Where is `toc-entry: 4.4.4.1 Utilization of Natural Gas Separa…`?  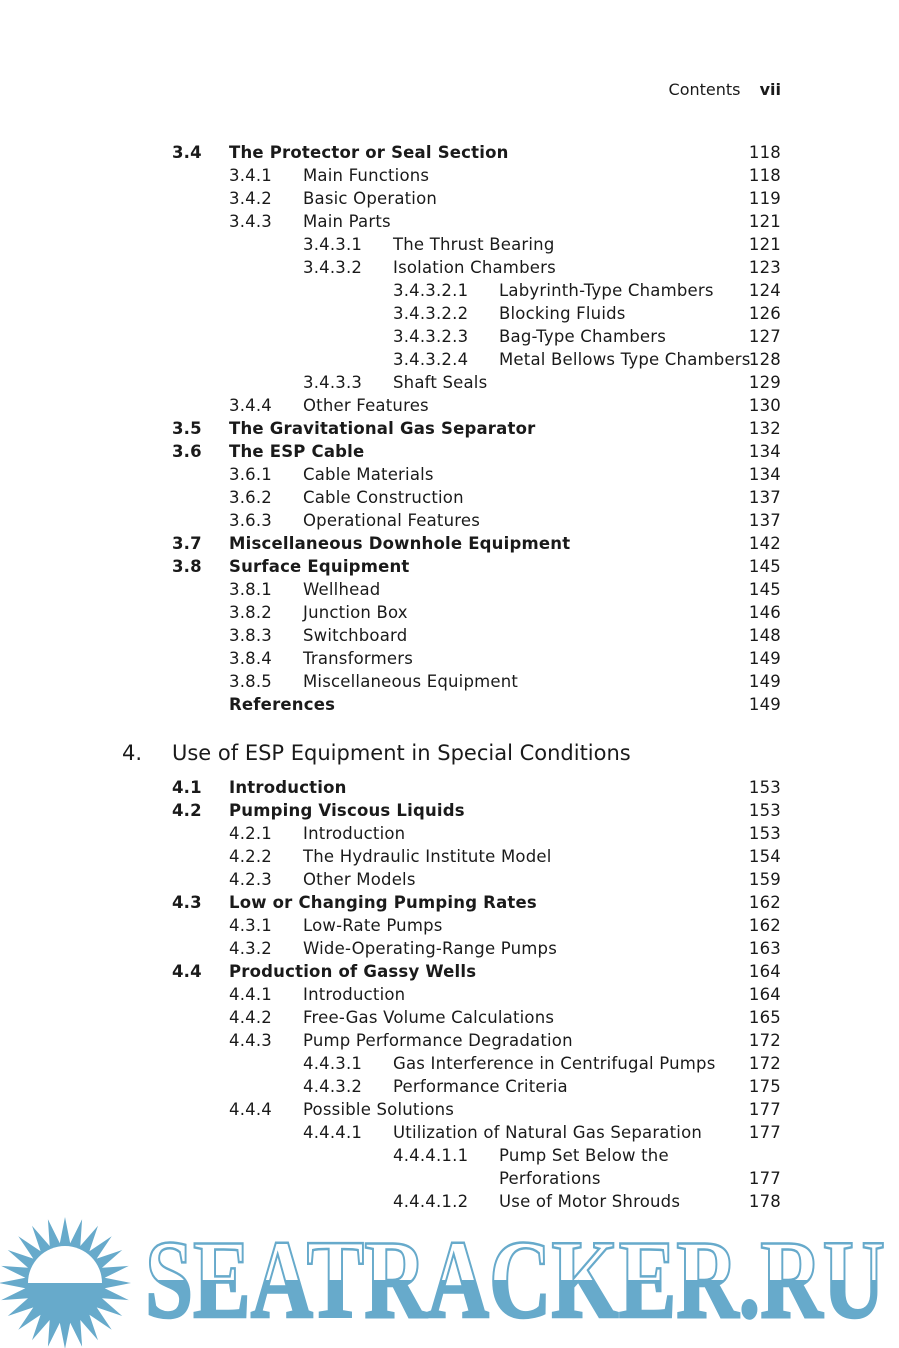
toc-entry: 4.4.4.1 Utilization of Natural Gas Separa… is located at coordinates (449, 1132).